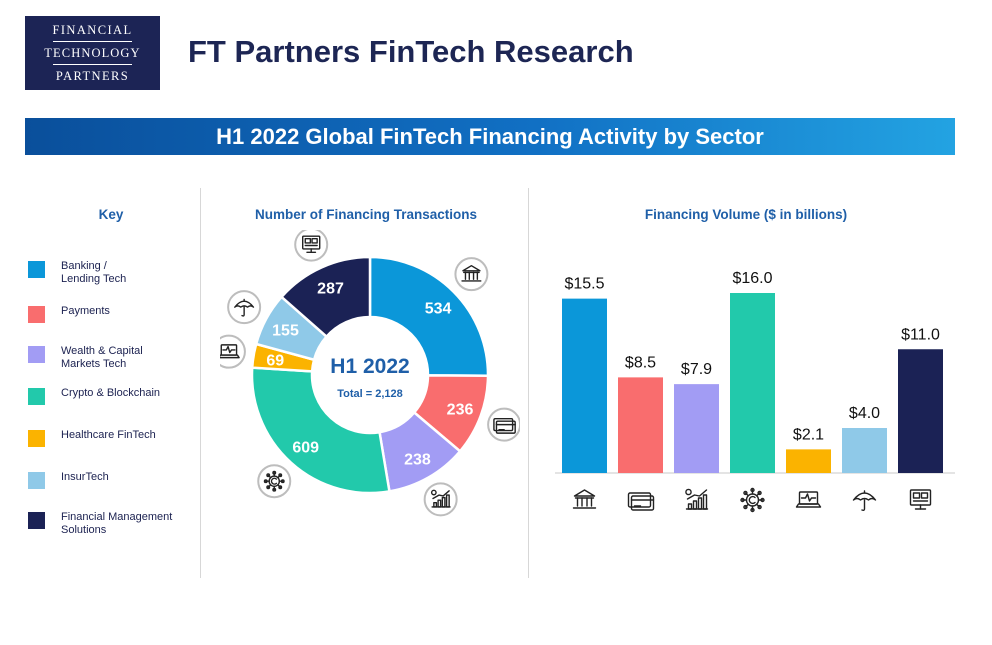 The image size is (992, 645). Describe the element at coordinates (108, 435) in the screenshot. I see `key-label-line: Healthcare FinTech` at that location.